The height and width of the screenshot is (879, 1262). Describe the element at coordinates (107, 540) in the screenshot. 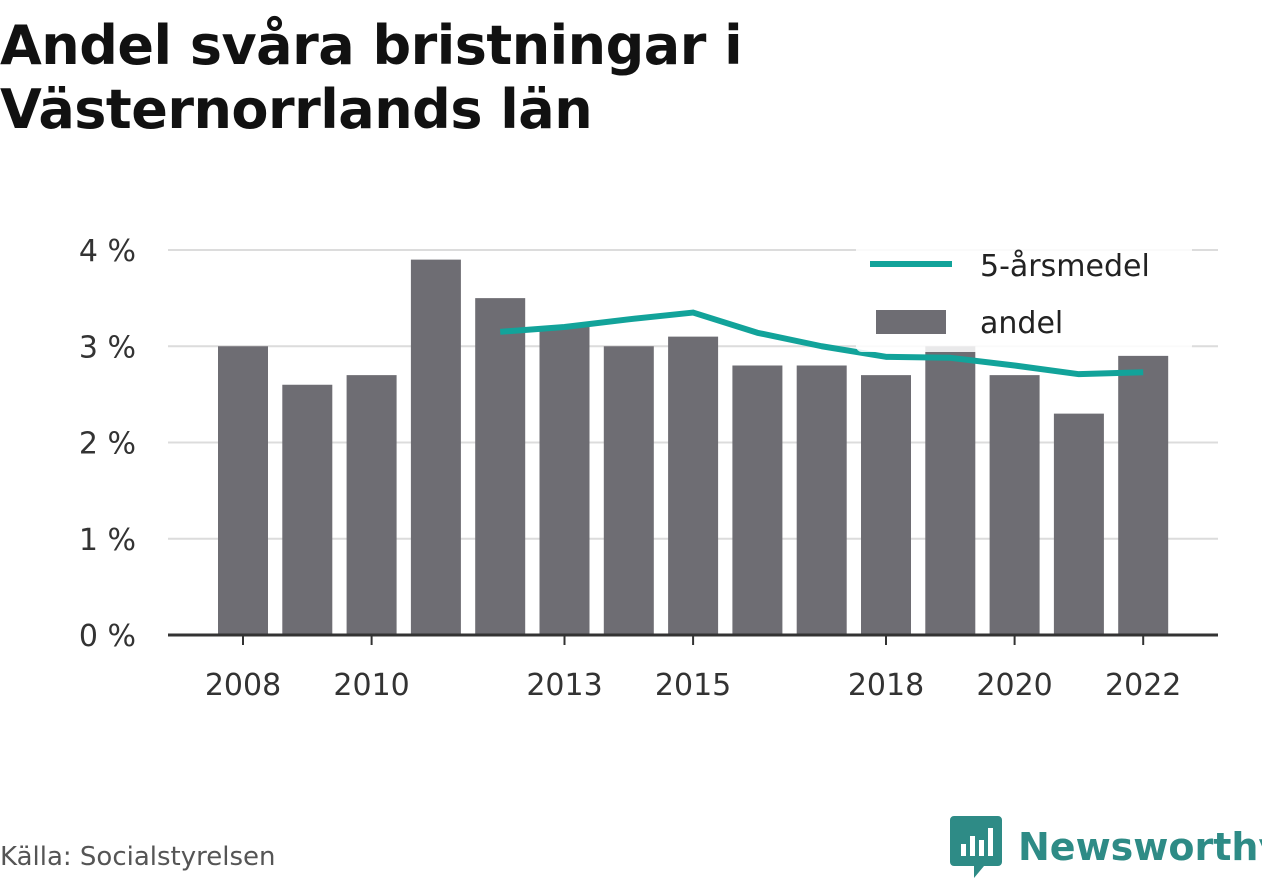

I see `y-tick-label: 1 %` at that location.